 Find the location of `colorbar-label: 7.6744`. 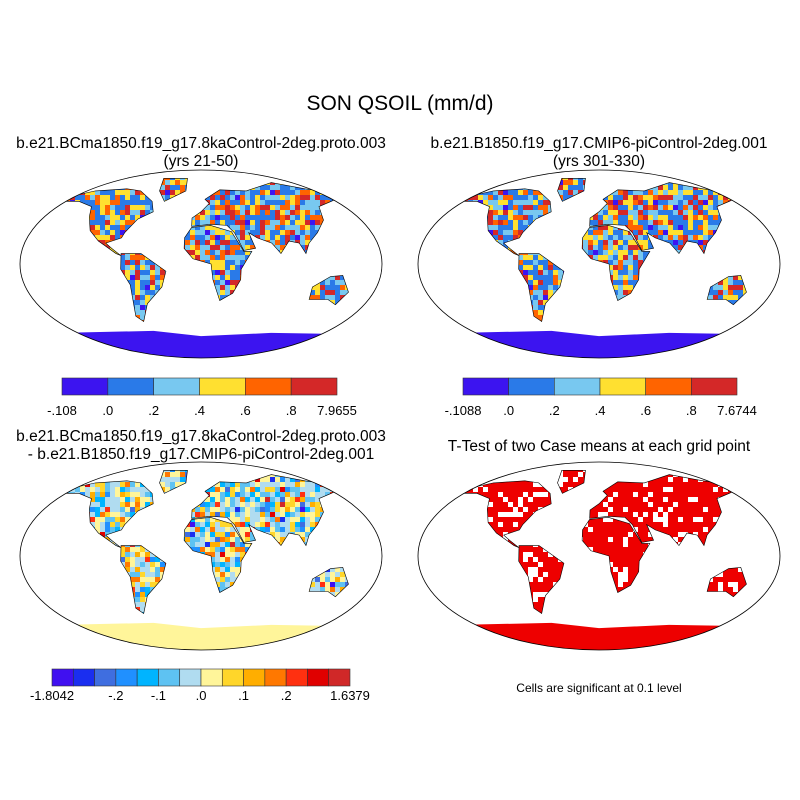

colorbar-label: 7.6744 is located at coordinates (737, 410).